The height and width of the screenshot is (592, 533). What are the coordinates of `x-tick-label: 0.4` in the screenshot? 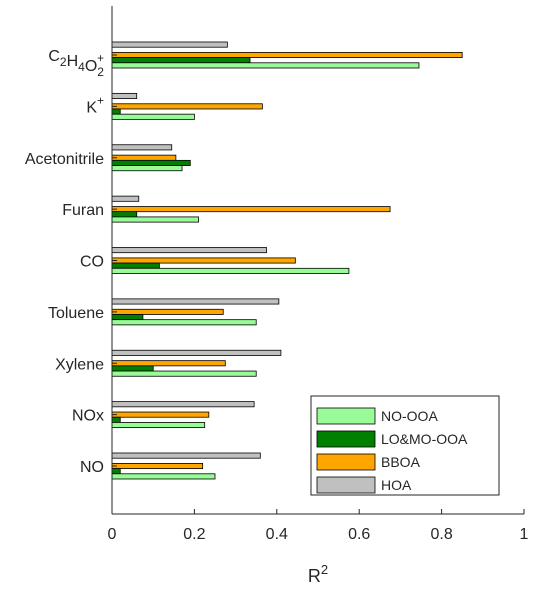 It's located at (277, 534).